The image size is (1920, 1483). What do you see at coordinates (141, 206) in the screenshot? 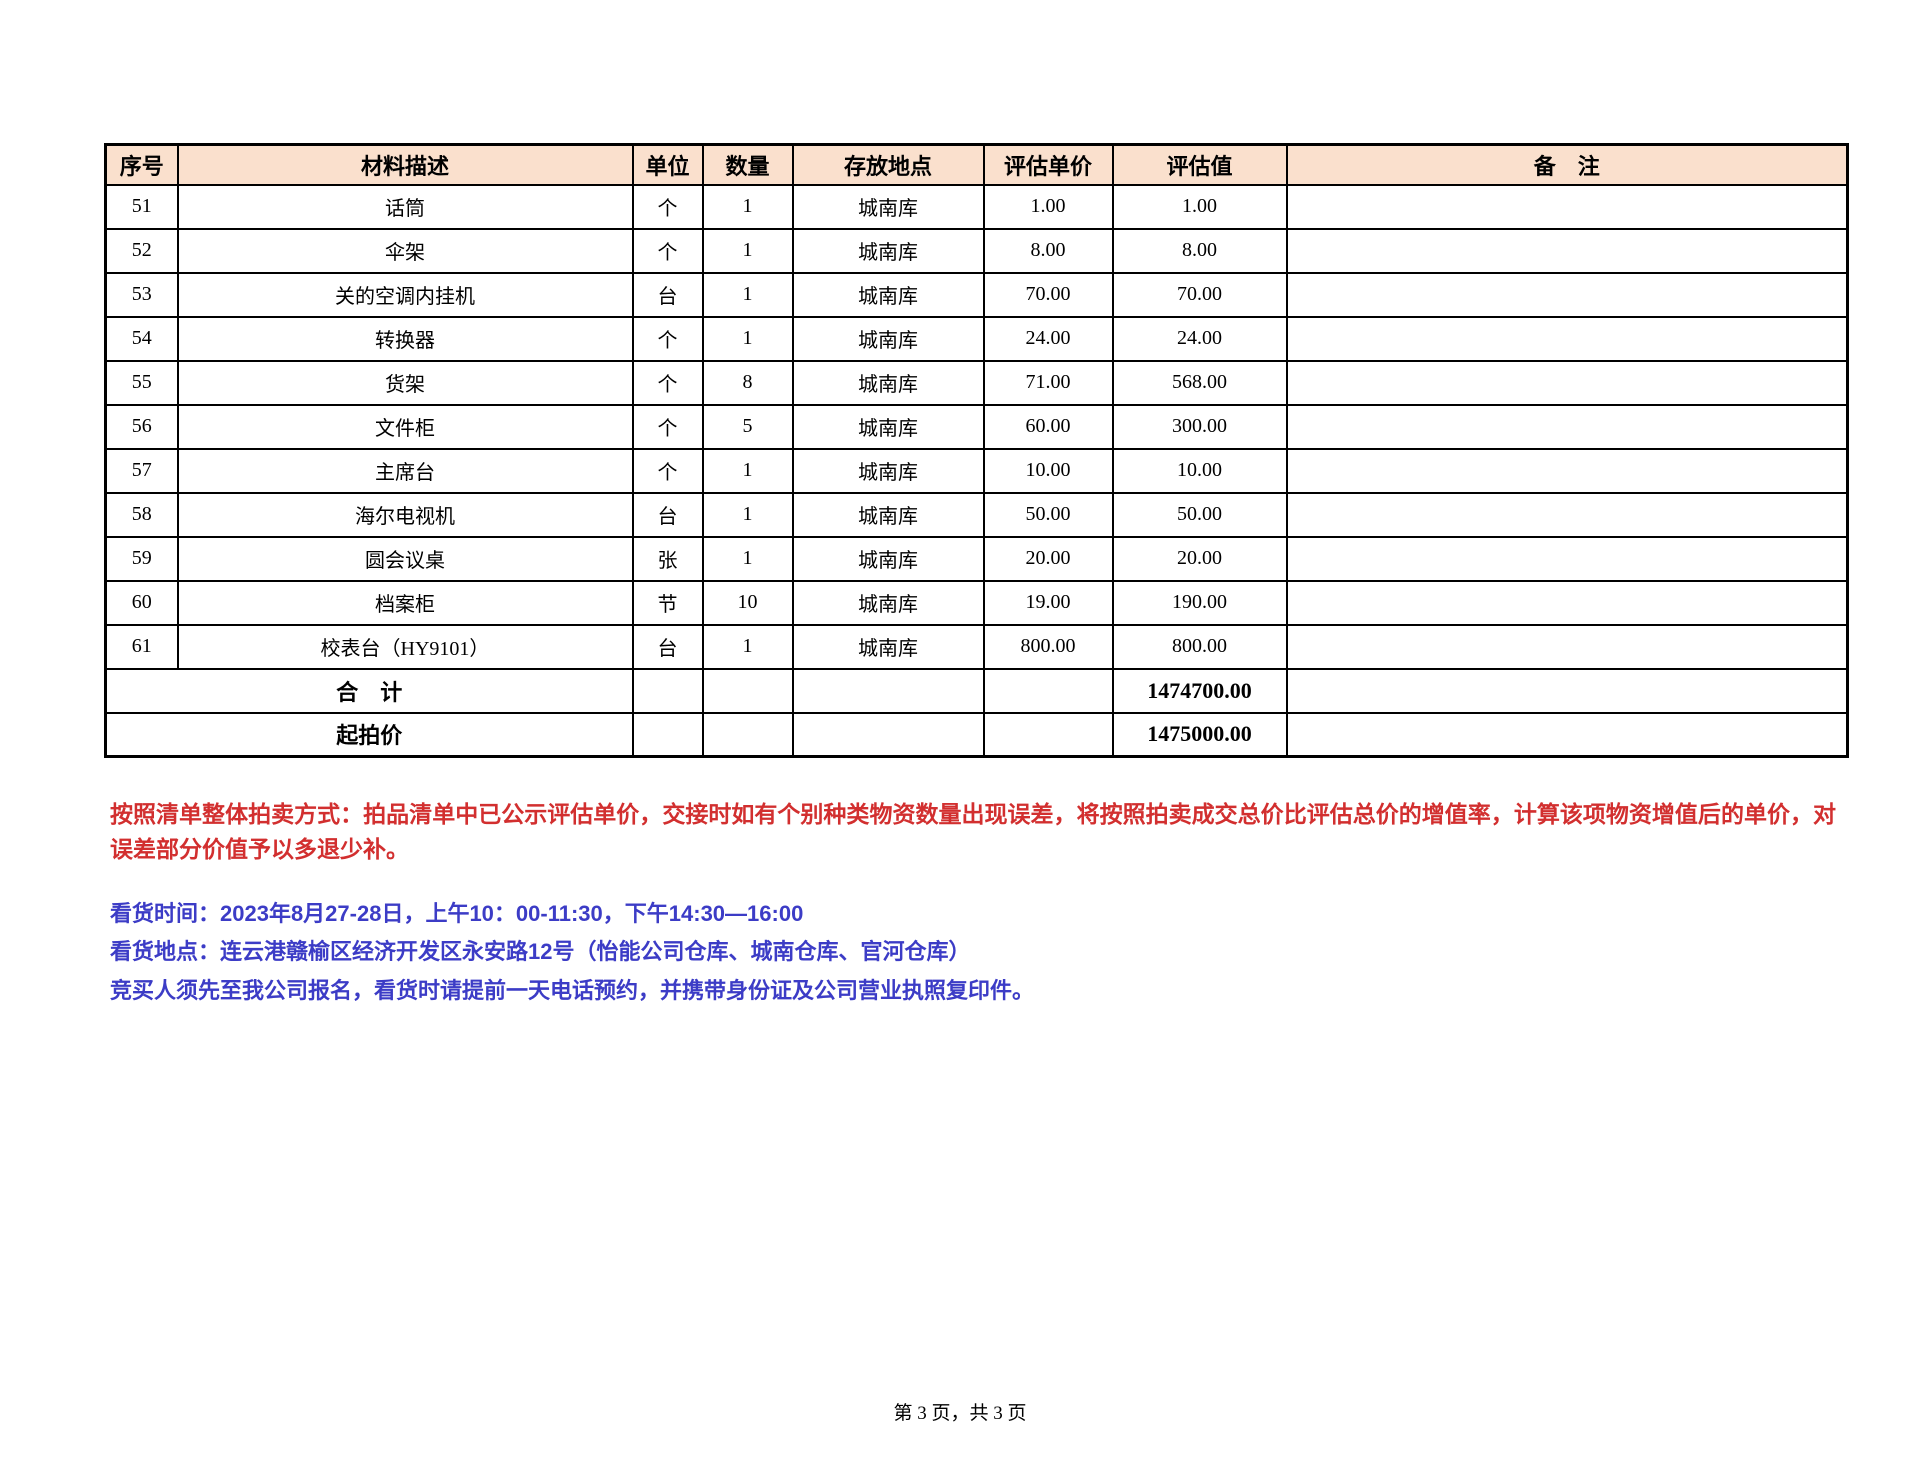
I see `cell-index: 51` at bounding box center [141, 206].